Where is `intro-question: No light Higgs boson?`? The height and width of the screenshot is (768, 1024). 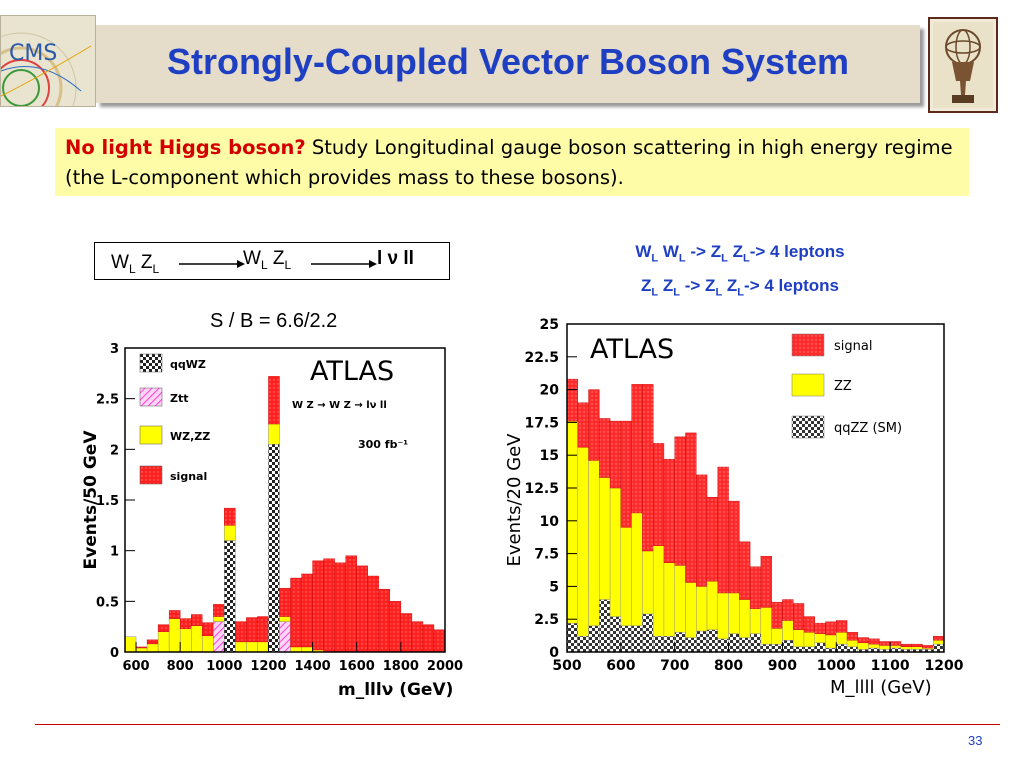
intro-question: No light Higgs boson? is located at coordinates (185, 147).